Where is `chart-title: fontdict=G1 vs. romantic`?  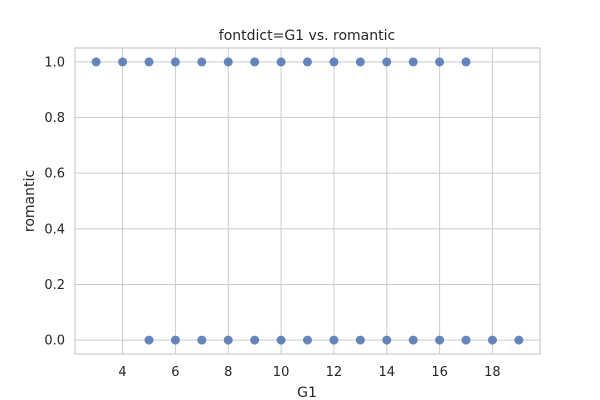
chart-title: fontdict=G1 vs. romantic is located at coordinates (307, 36).